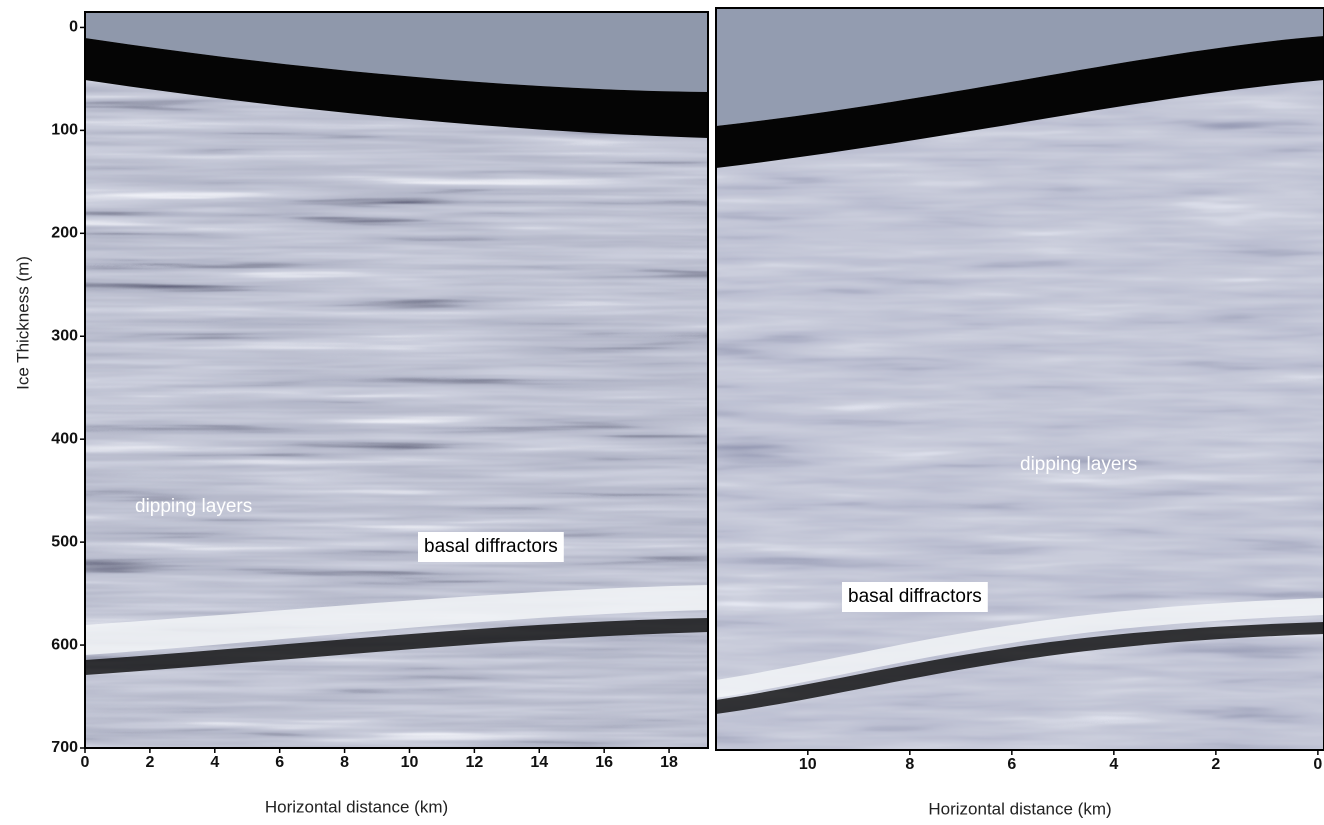 The width and height of the screenshot is (1324, 825). I want to click on x-tick-label: 14, so click(539, 762).